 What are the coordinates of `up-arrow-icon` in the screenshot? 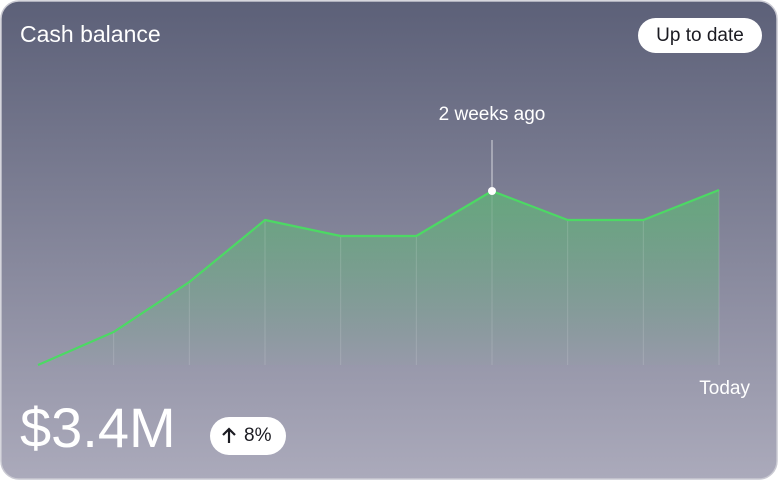 It's located at (229, 435).